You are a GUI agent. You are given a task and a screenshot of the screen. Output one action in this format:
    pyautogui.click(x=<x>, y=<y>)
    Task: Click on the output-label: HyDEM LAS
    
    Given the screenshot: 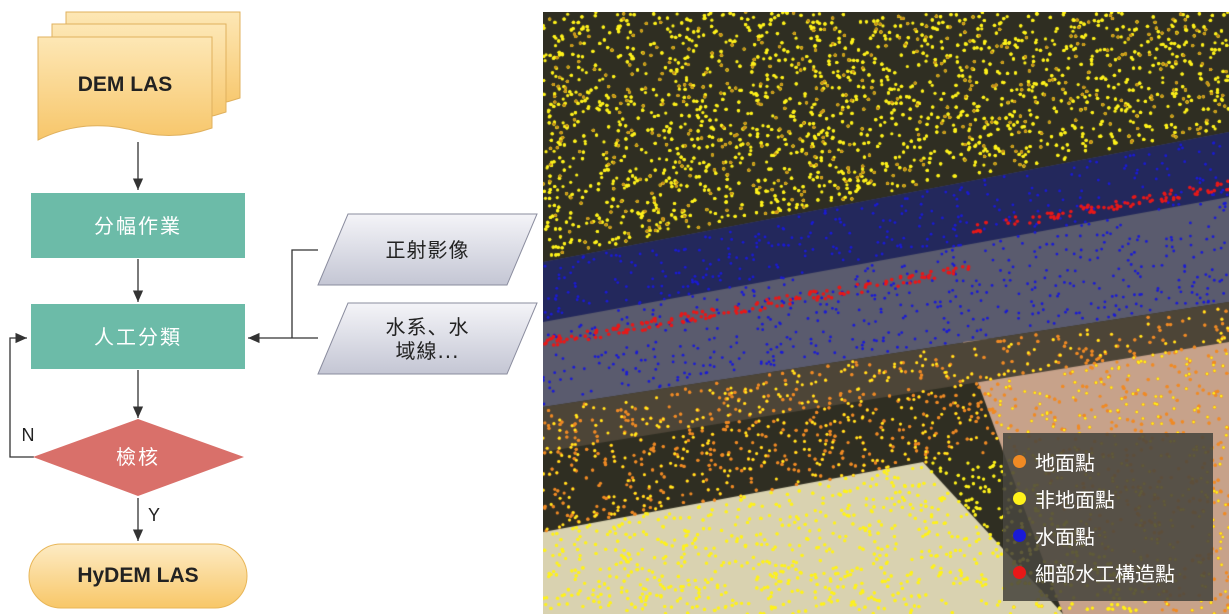 What is the action you would take?
    pyautogui.click(x=138, y=576)
    